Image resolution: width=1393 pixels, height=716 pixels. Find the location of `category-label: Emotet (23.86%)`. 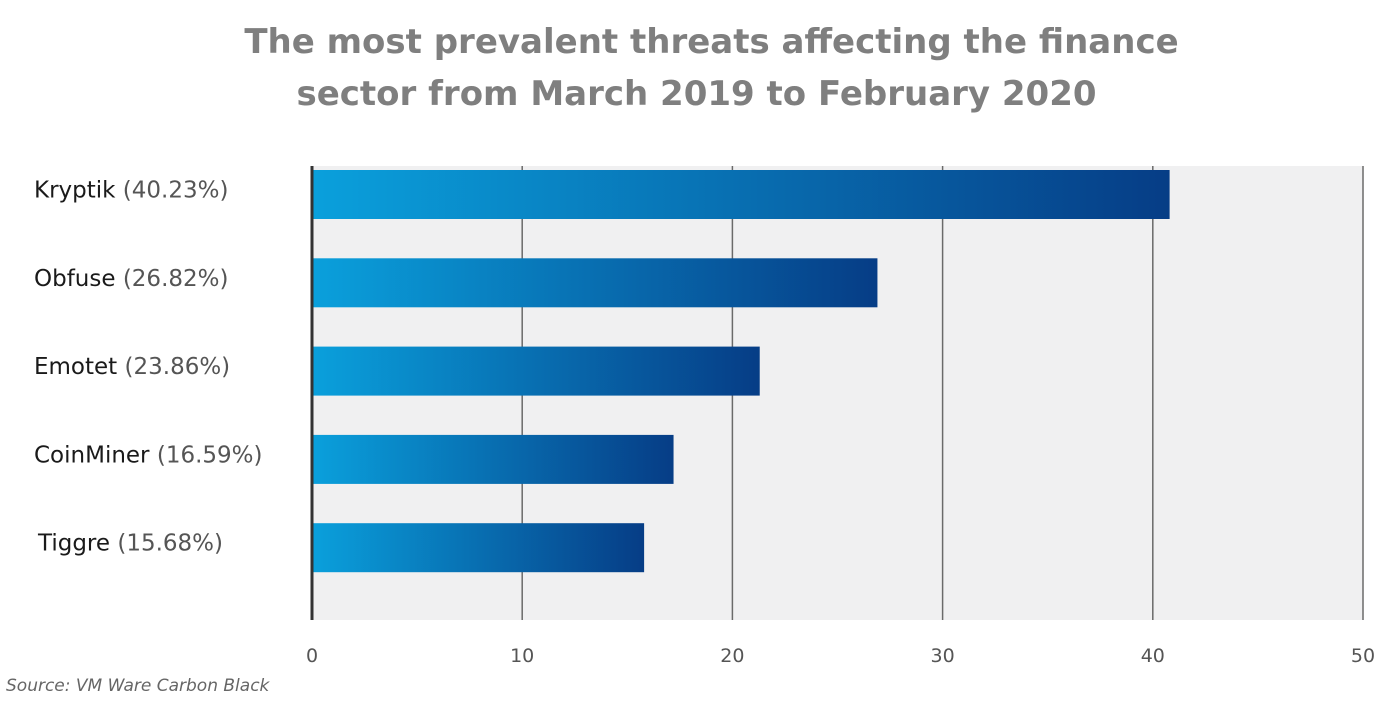

category-label: Emotet (23.86%) is located at coordinates (132, 367).